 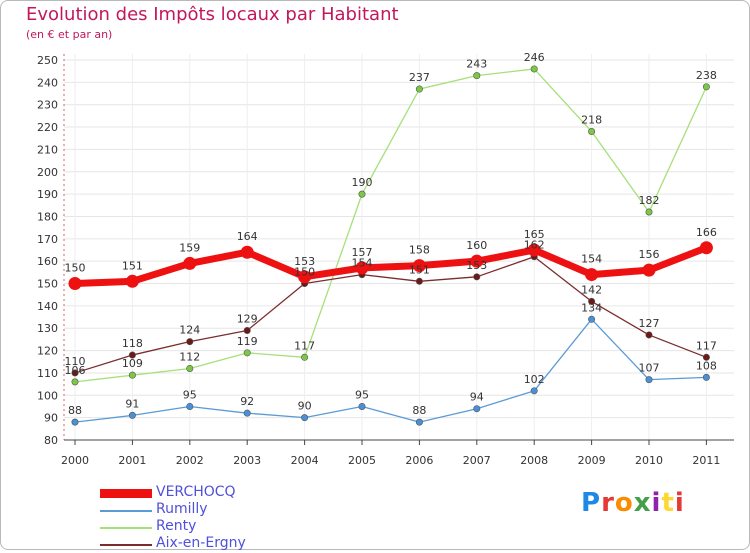 I want to click on data-label: 156, so click(x=649, y=254).